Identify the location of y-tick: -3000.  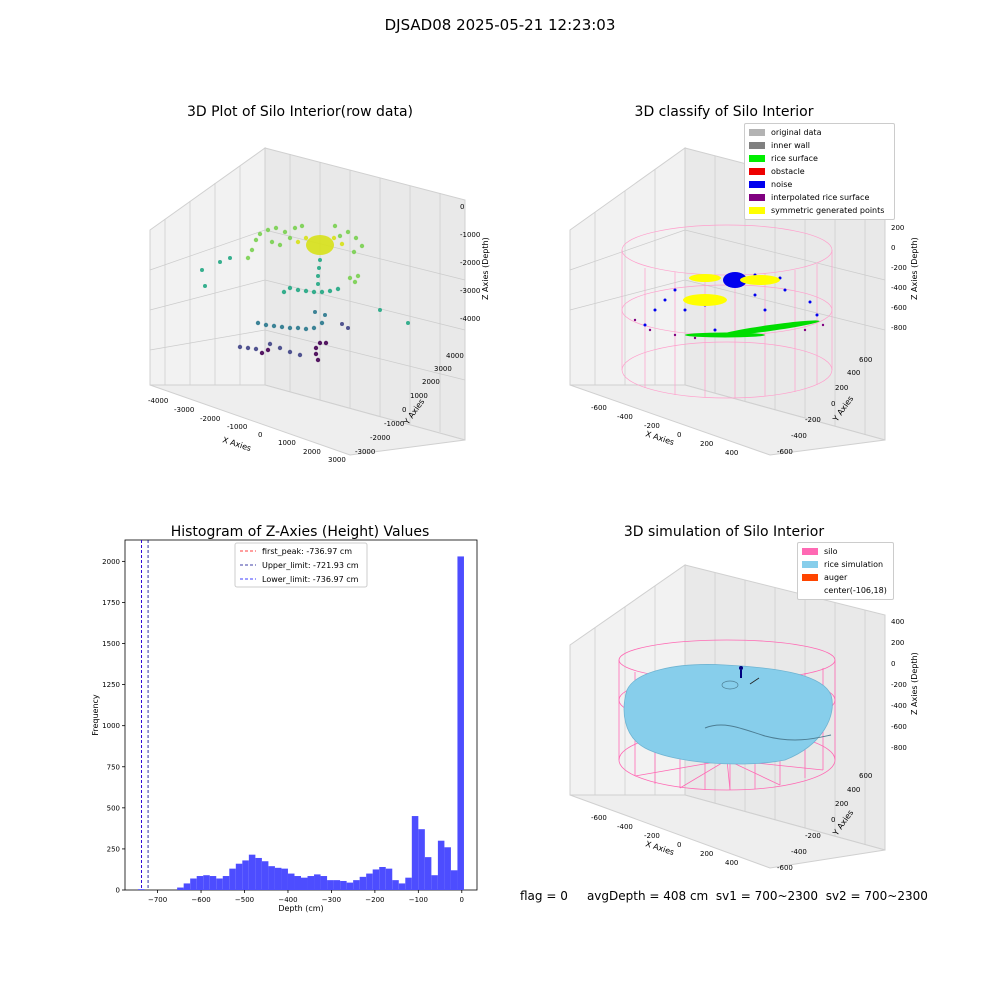
(365, 452).